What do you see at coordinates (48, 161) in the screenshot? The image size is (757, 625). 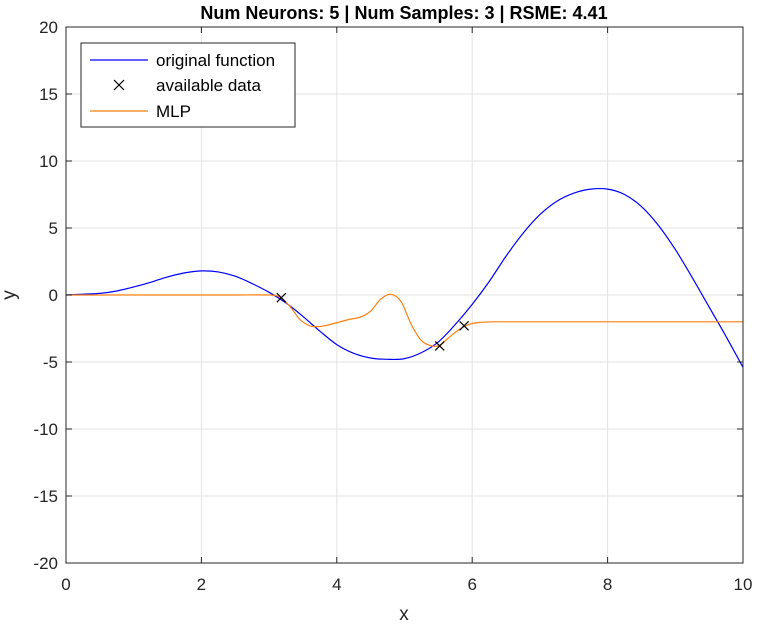 I see `y-tick-label: 10` at bounding box center [48, 161].